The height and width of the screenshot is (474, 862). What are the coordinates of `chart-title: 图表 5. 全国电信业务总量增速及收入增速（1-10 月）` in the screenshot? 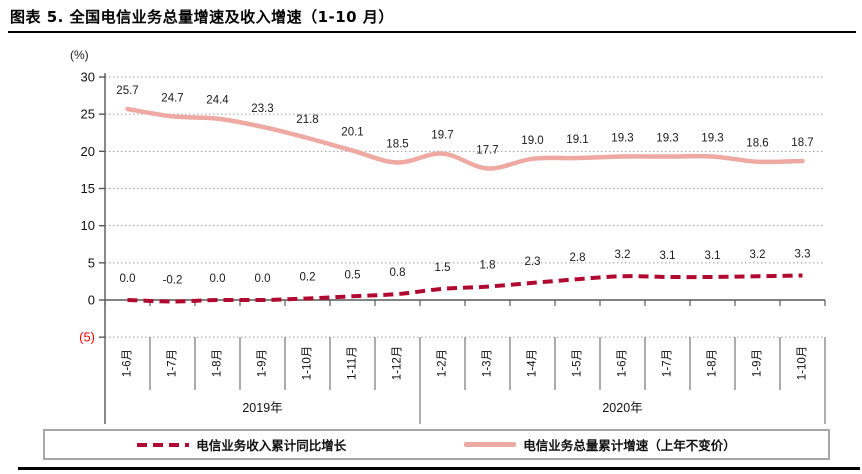 It's located at (202, 17).